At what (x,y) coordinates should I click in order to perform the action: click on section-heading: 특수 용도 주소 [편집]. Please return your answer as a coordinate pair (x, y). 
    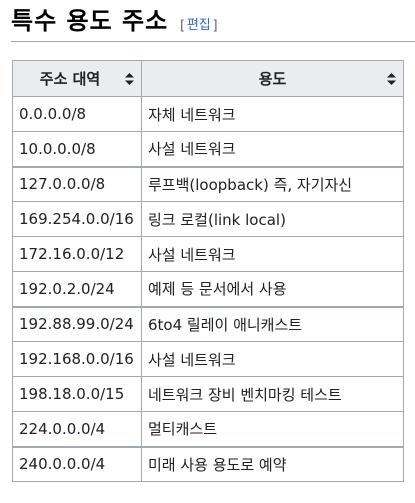
    Looking at the image, I should click on (213, 24).